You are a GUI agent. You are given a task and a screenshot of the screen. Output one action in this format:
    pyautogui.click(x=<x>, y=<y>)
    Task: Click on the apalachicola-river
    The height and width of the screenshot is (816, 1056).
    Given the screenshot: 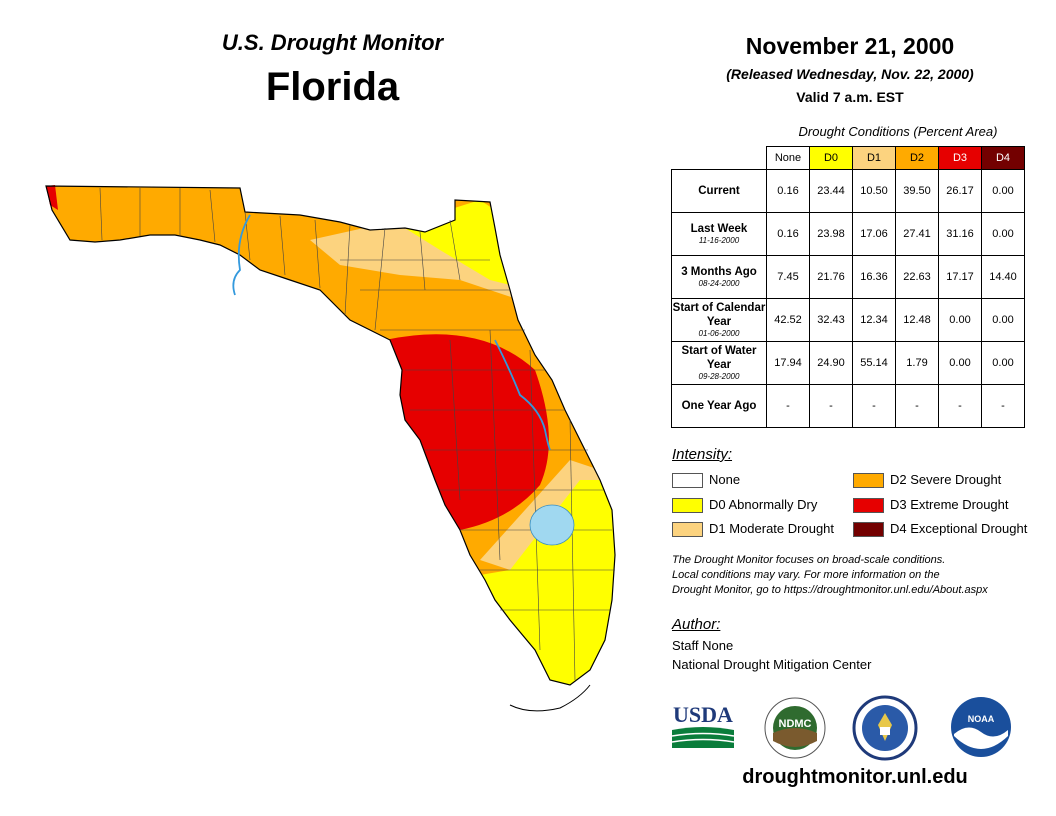 What is the action you would take?
    pyautogui.click(x=241, y=255)
    